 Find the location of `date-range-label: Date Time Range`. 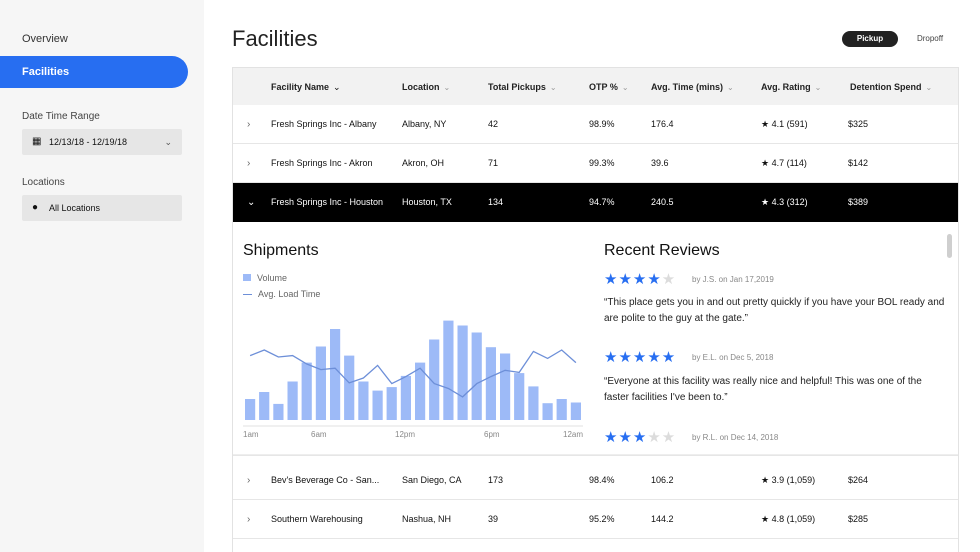

date-range-label: Date Time Range is located at coordinates (61, 116).